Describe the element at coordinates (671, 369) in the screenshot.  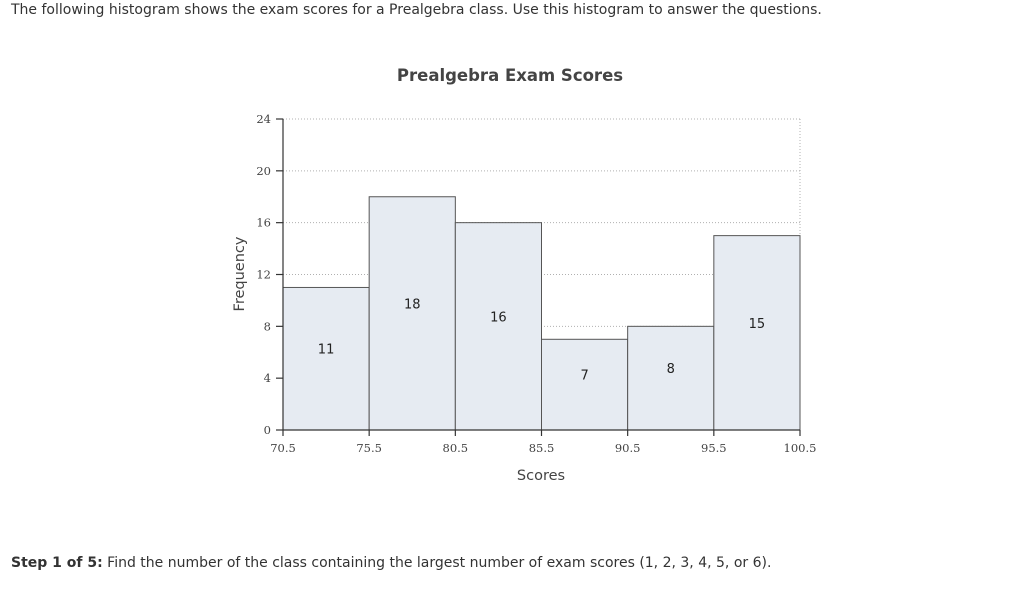
I see `bar-data-label: 8` at that location.